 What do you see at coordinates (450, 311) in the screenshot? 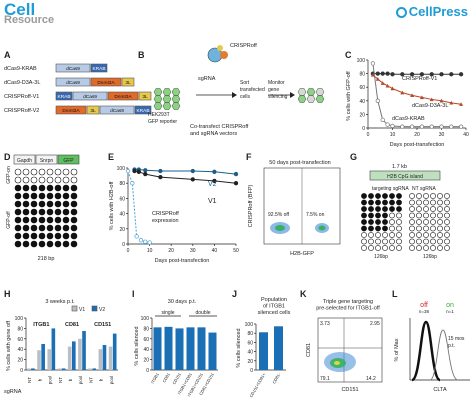
I see `on-n: n=1` at bounding box center [450, 311].